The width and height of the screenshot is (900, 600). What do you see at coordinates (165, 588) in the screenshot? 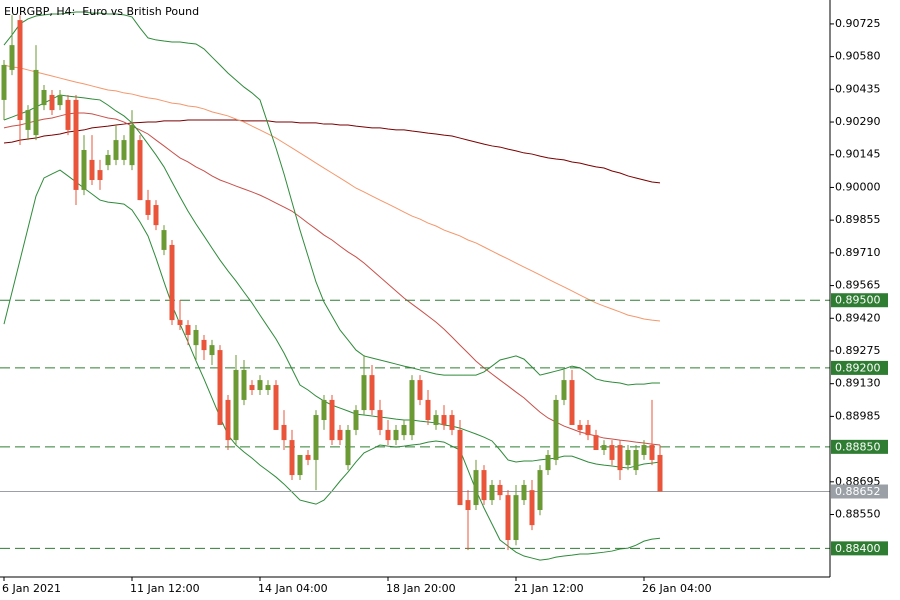
I see `x-tick-label: 11 Jan 12:00` at bounding box center [165, 588].